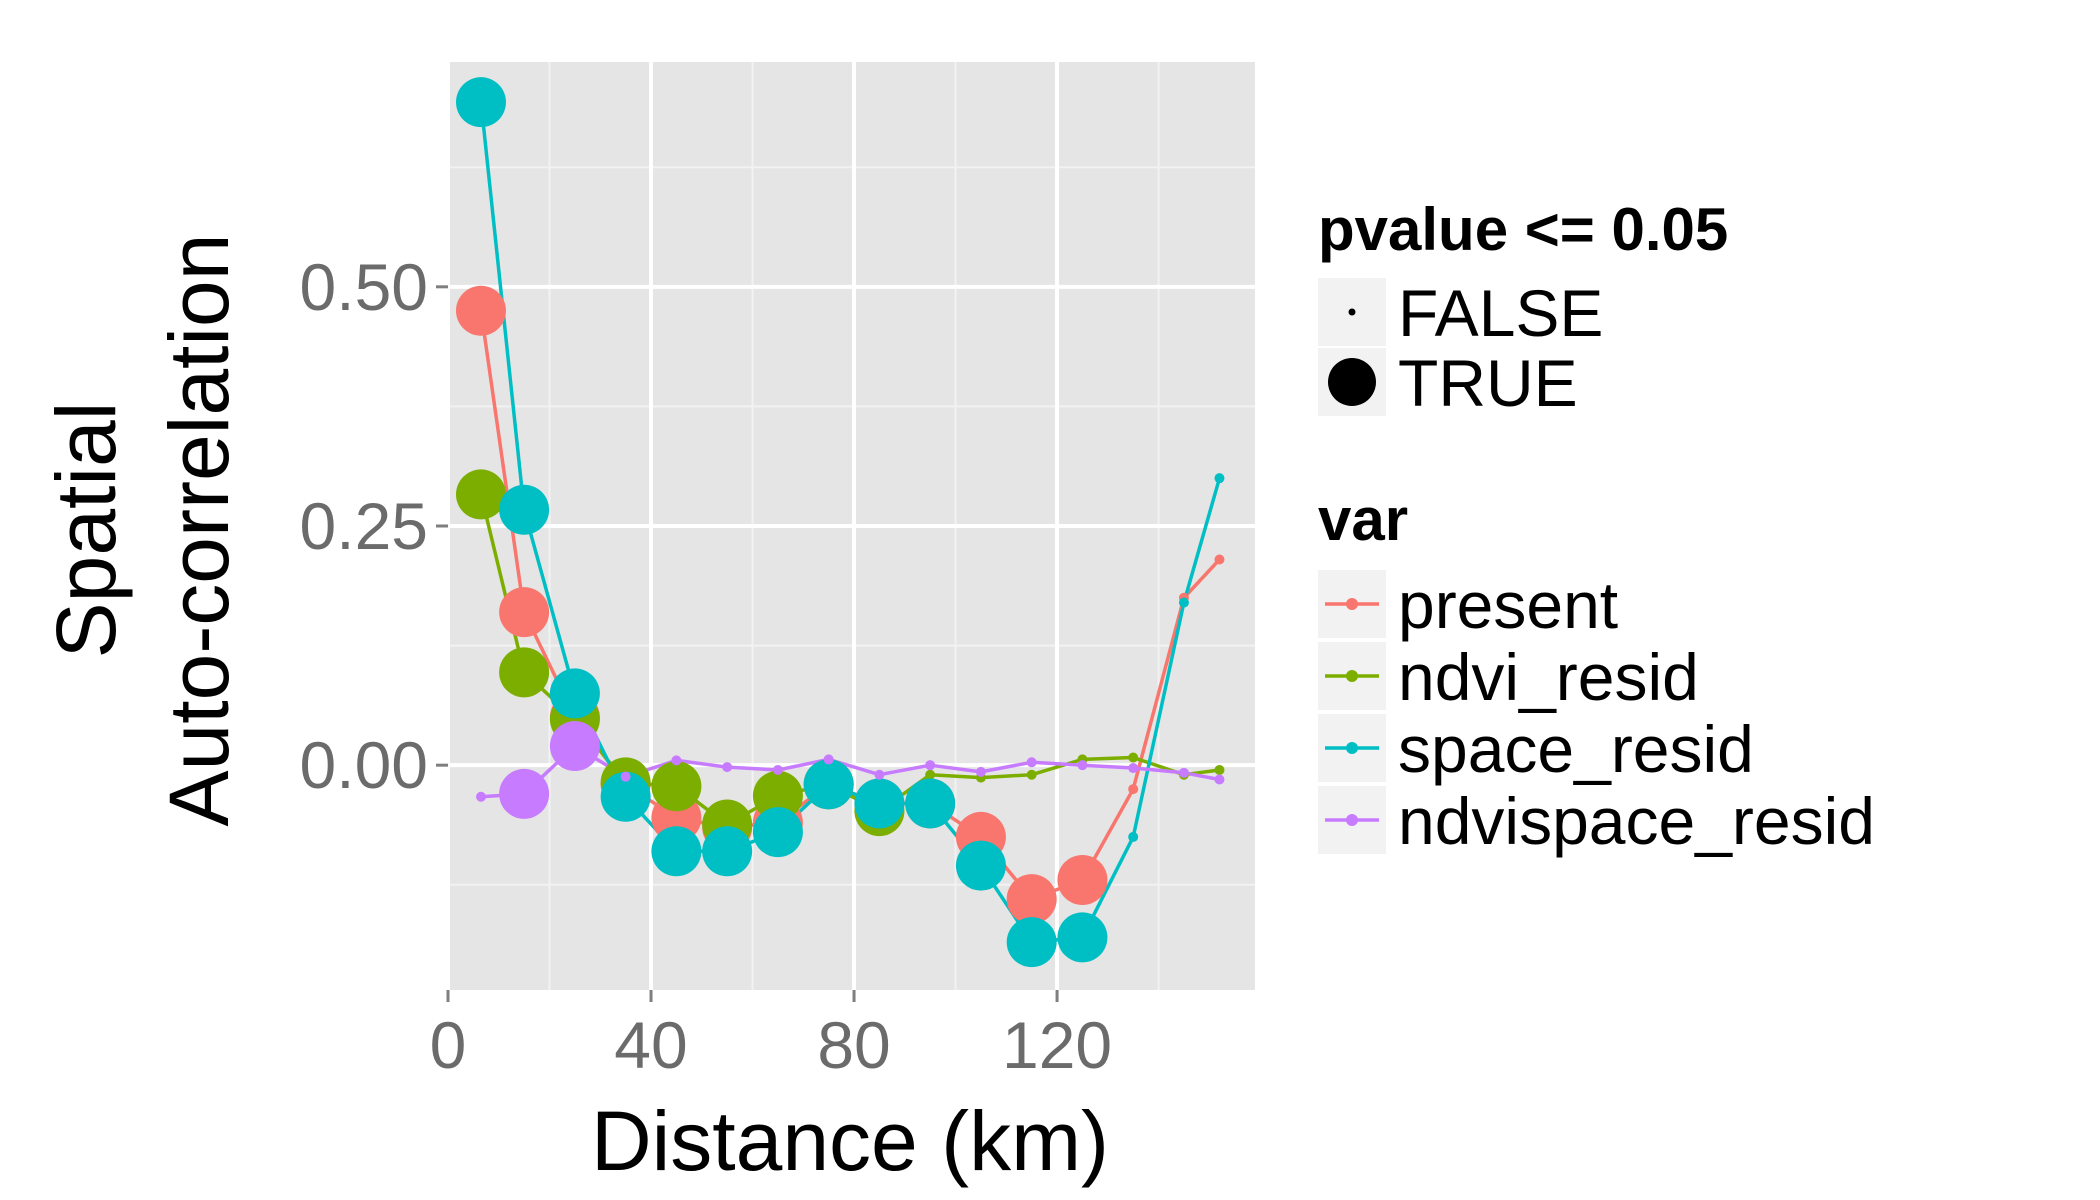 Image resolution: width=2100 pixels, height=1200 pixels. What do you see at coordinates (199, 530) in the screenshot?
I see `y-axis-title-line-2: Auto-correlation` at bounding box center [199, 530].